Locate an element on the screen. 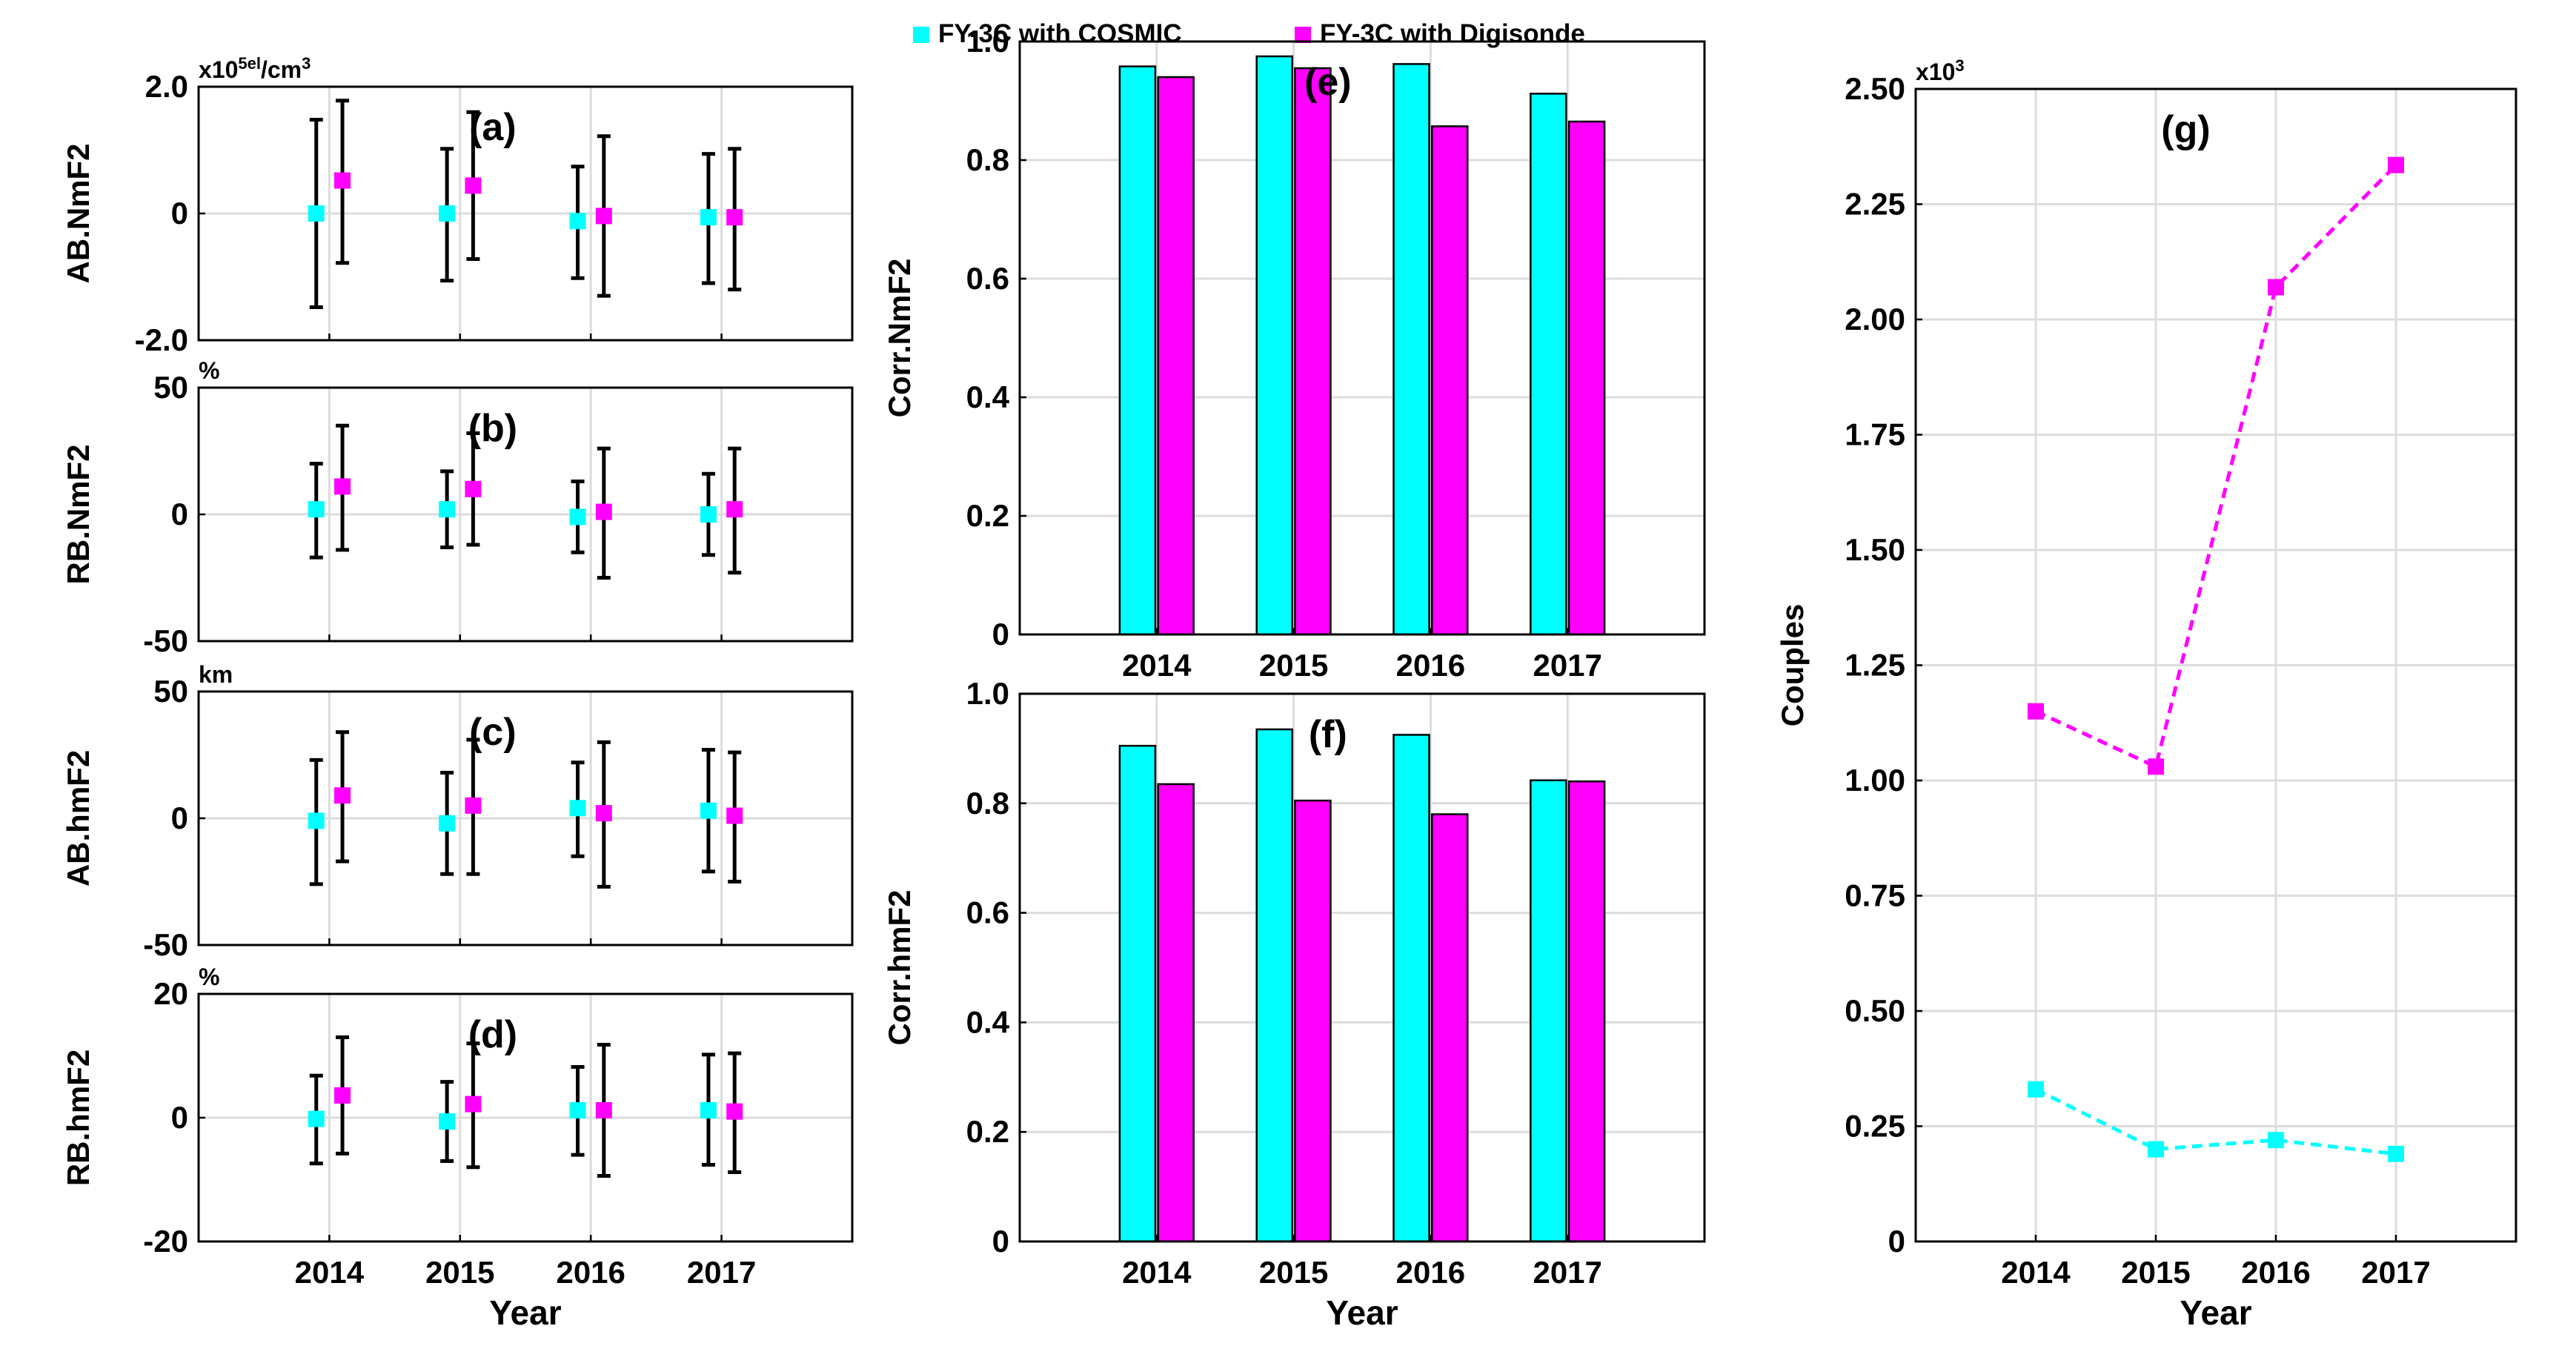 This screenshot has height=1366, width=2576. panel-label: (g) is located at coordinates (2185, 129).